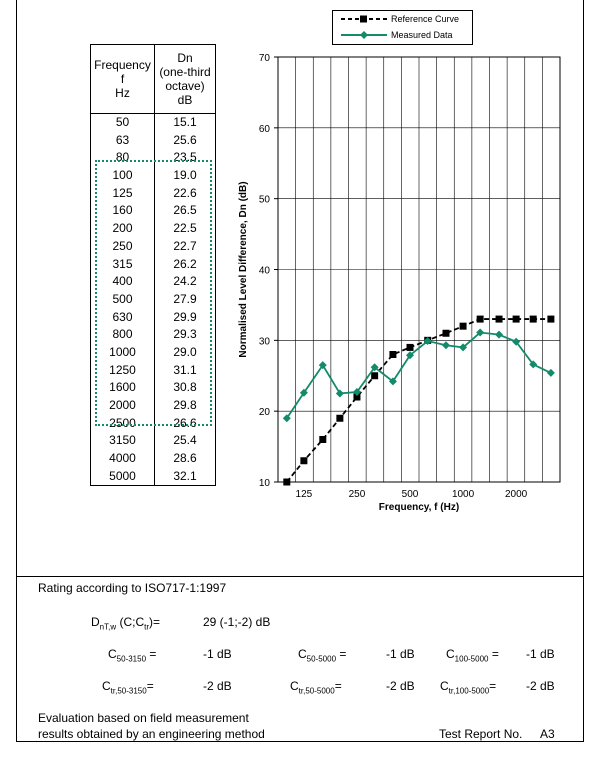 This screenshot has height=758, width=600. What do you see at coordinates (583, 371) in the screenshot?
I see `frame-right-border` at bounding box center [583, 371].